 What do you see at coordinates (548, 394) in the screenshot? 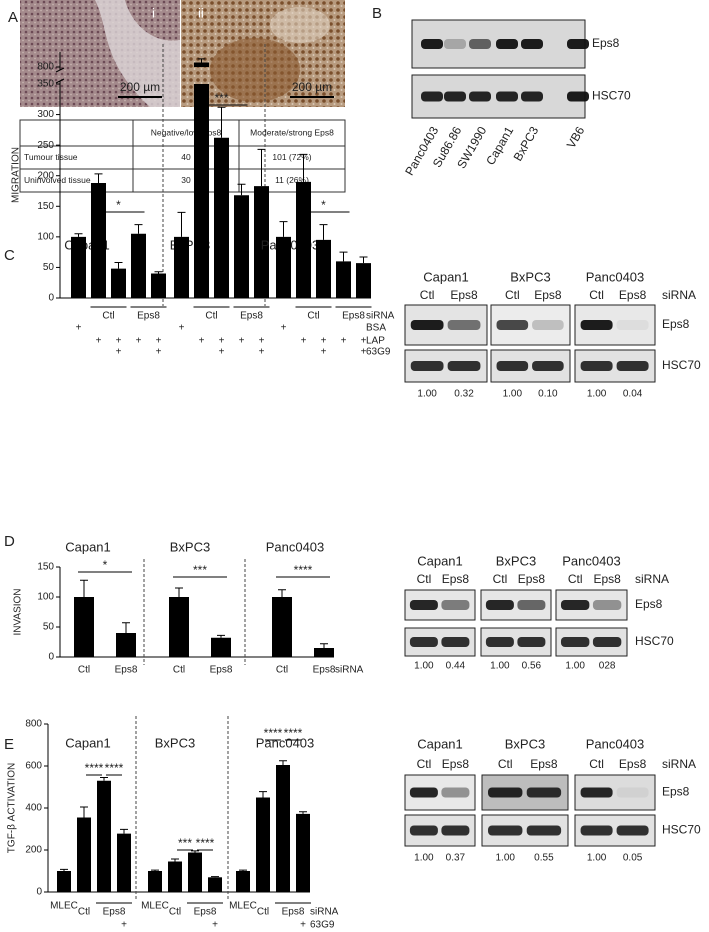
I see `quantification: 0.10` at bounding box center [548, 394].